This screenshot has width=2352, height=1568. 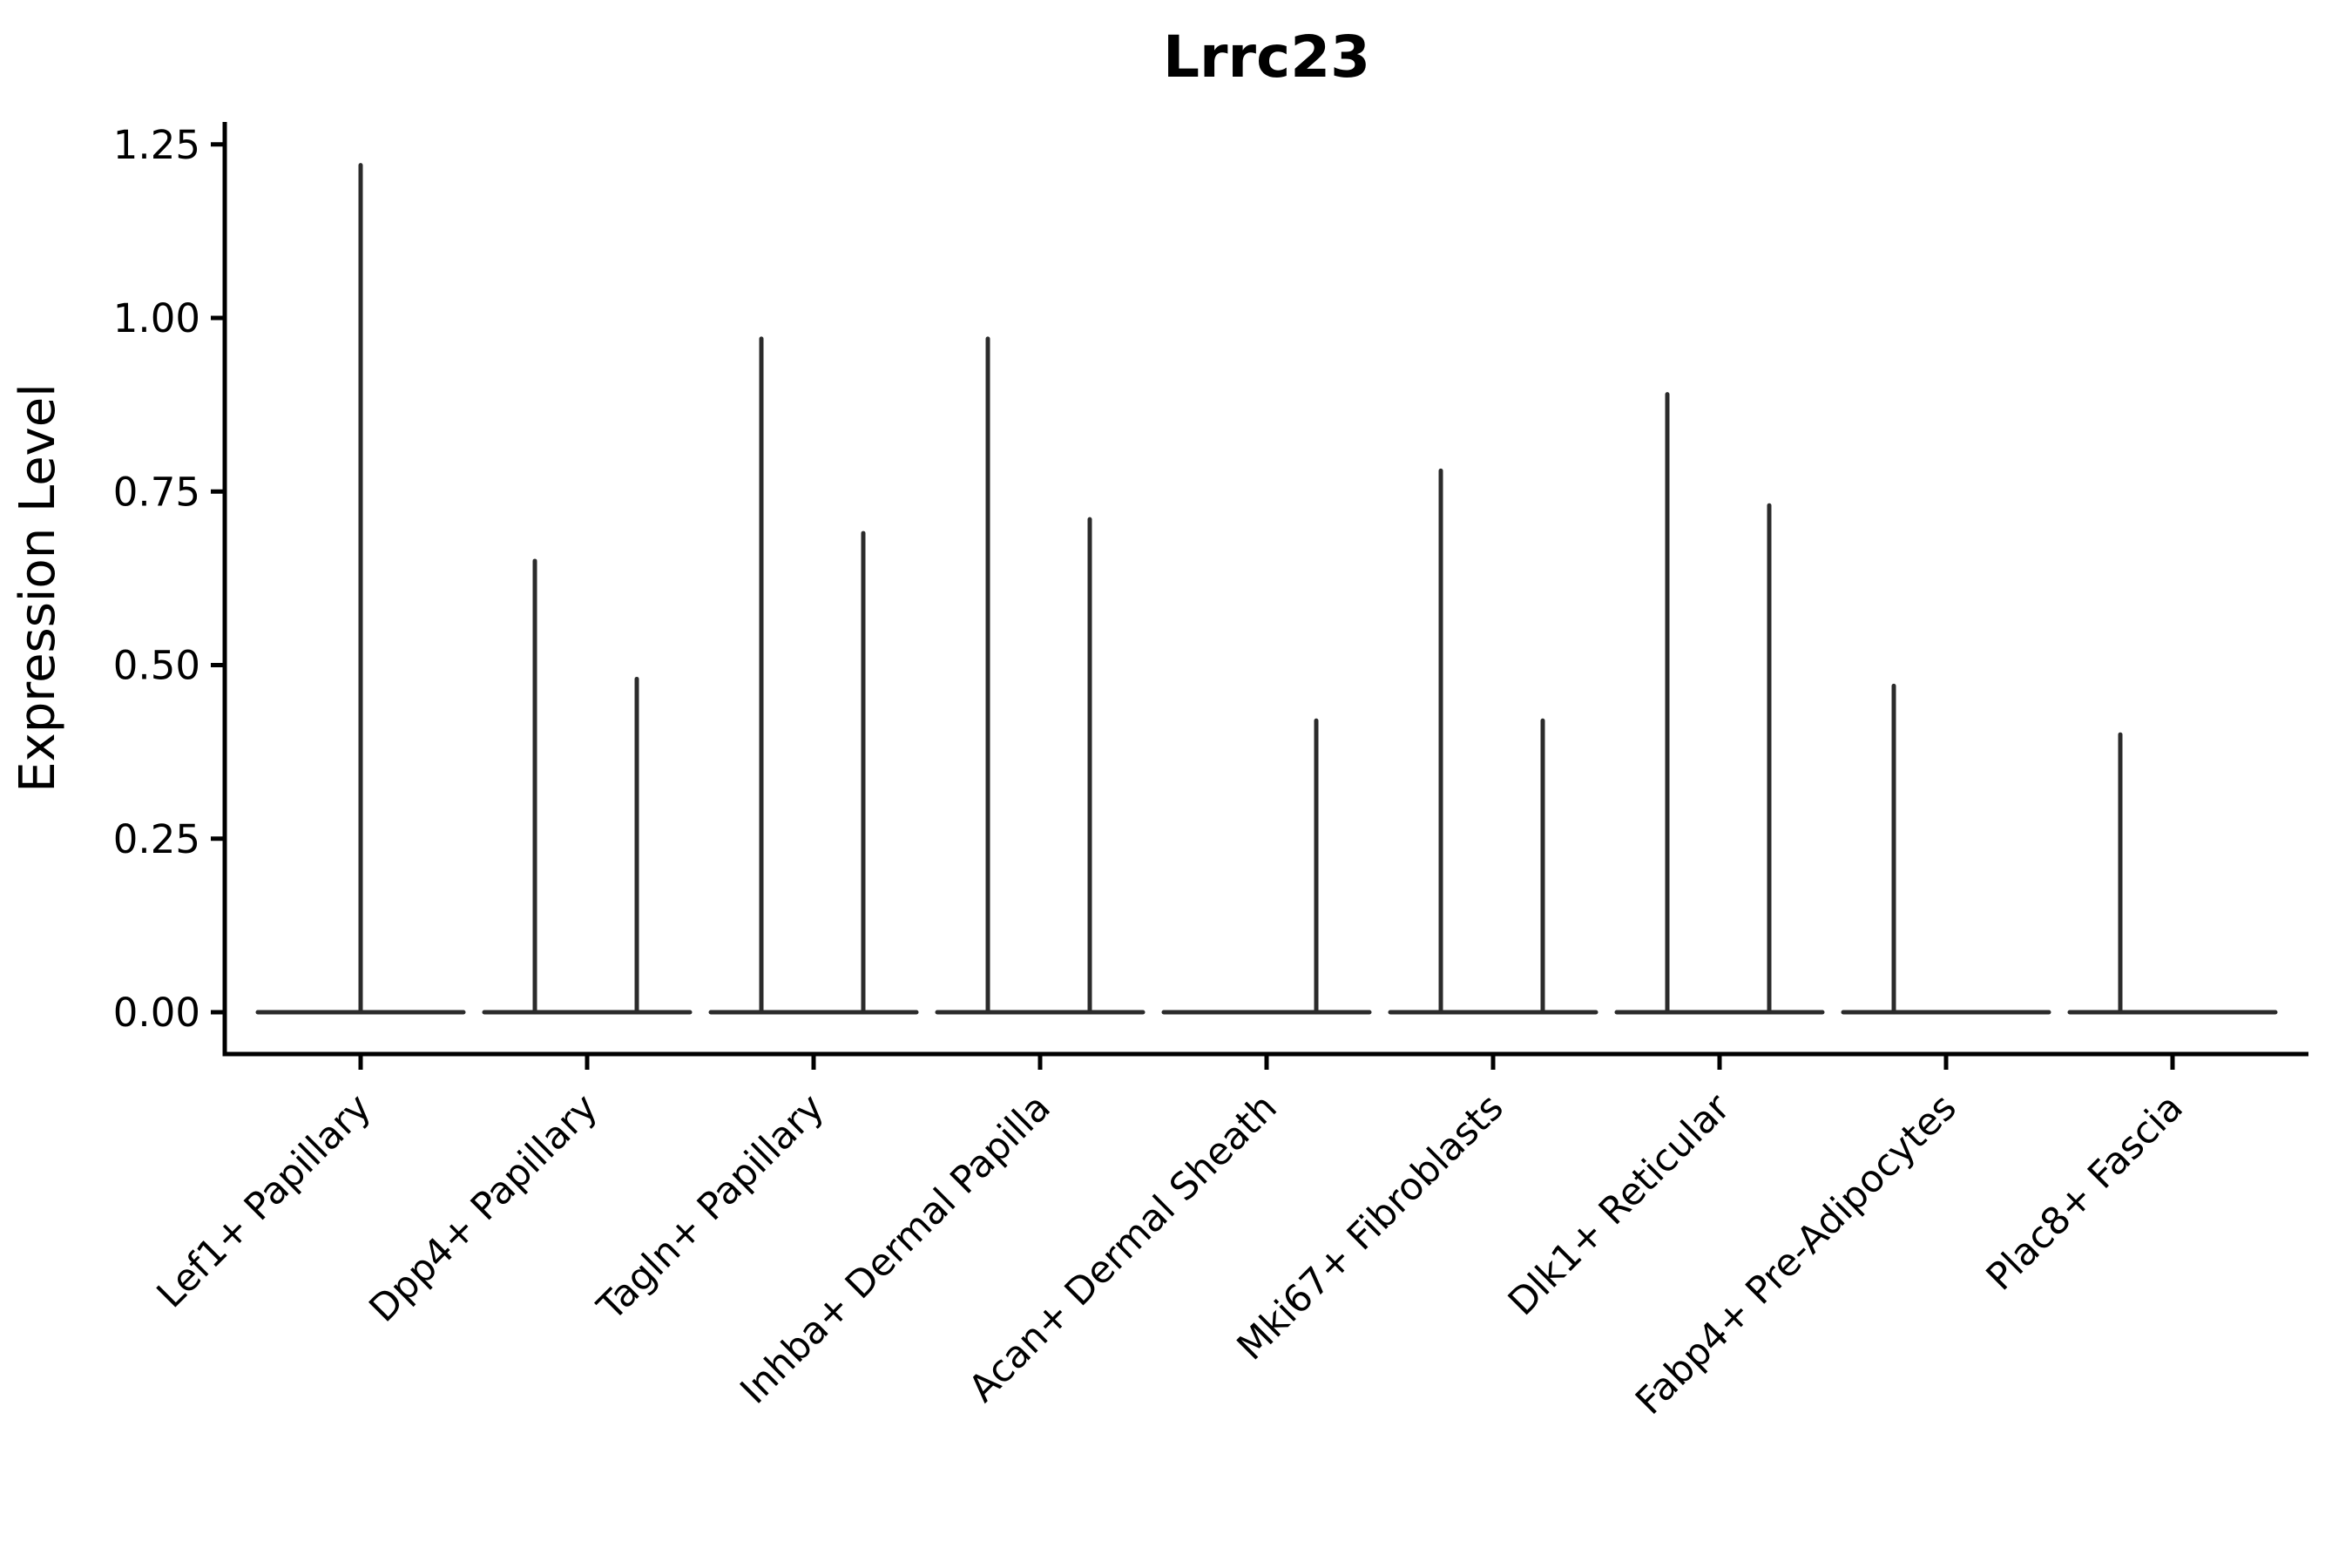 What do you see at coordinates (156, 145) in the screenshot?
I see `y-tick-label: 1.25` at bounding box center [156, 145].